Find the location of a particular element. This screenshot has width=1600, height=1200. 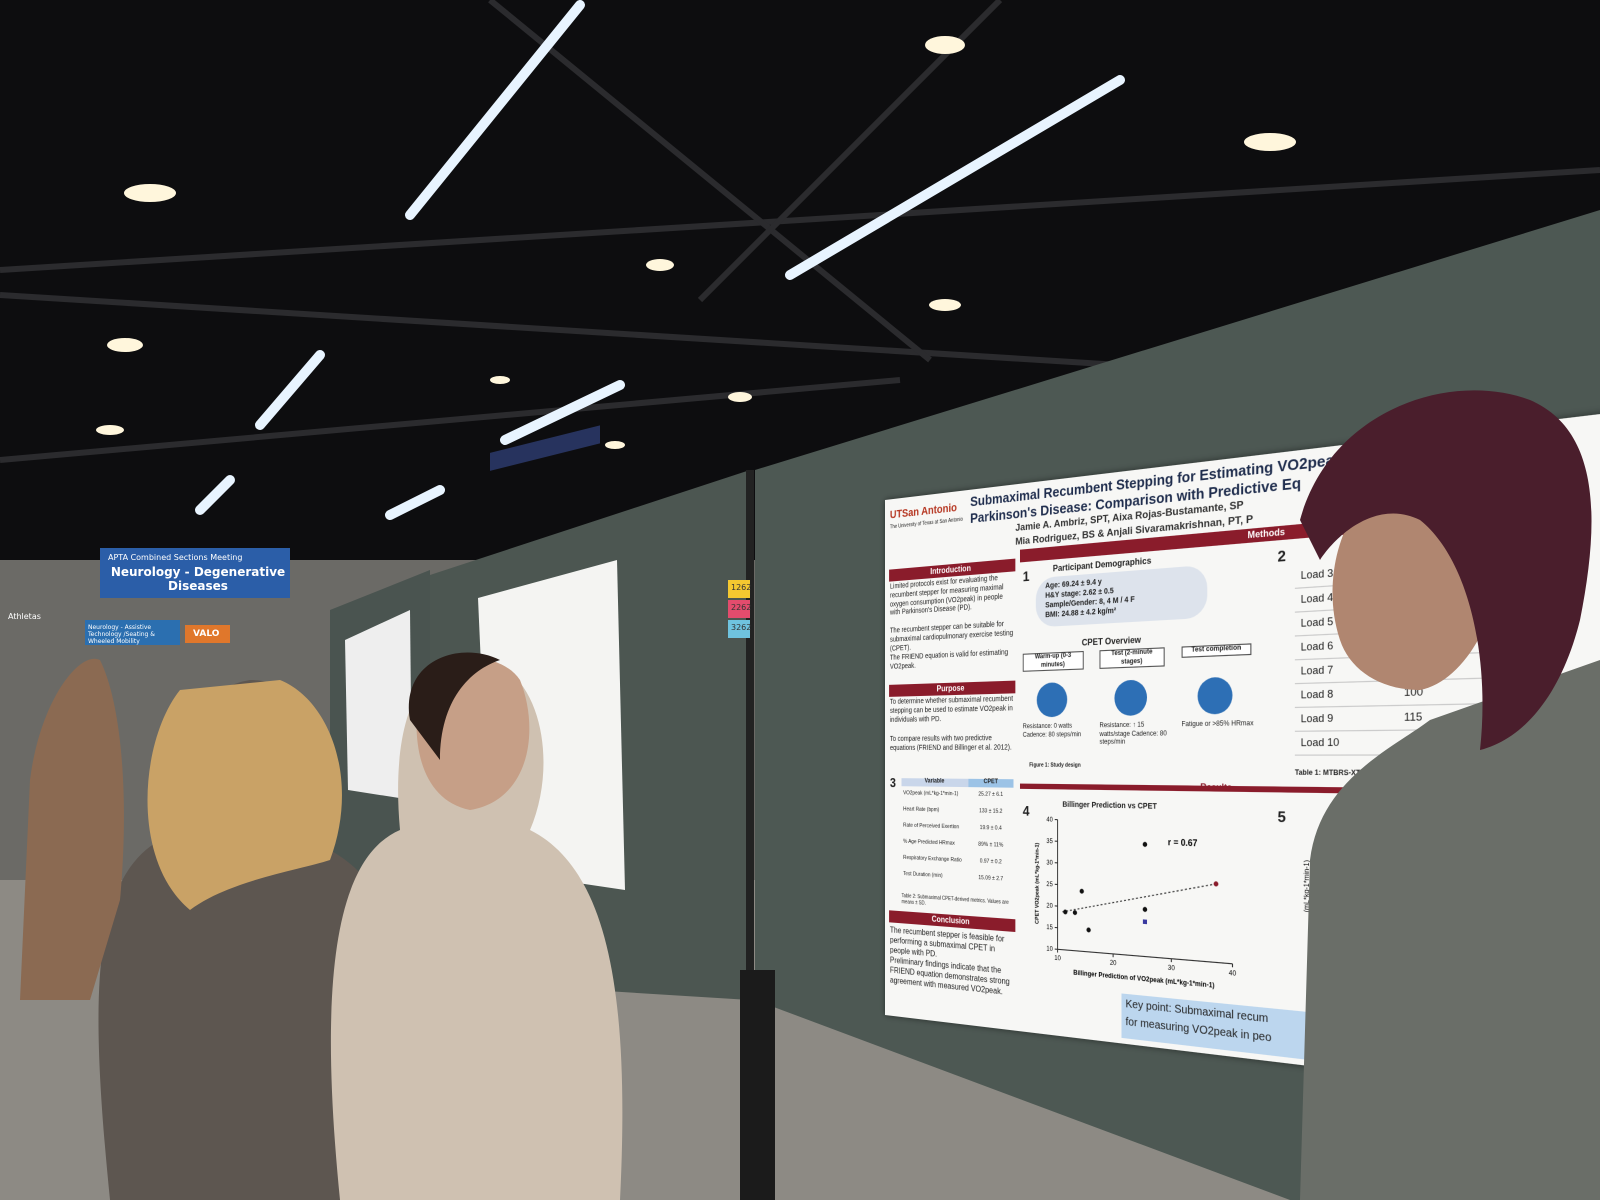

y-tick-label: 15 is located at coordinates (1049, 928).